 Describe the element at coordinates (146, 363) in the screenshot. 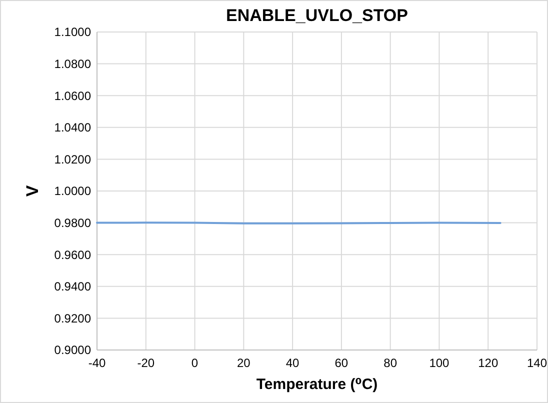

I see `x-tick-label: -20` at that location.